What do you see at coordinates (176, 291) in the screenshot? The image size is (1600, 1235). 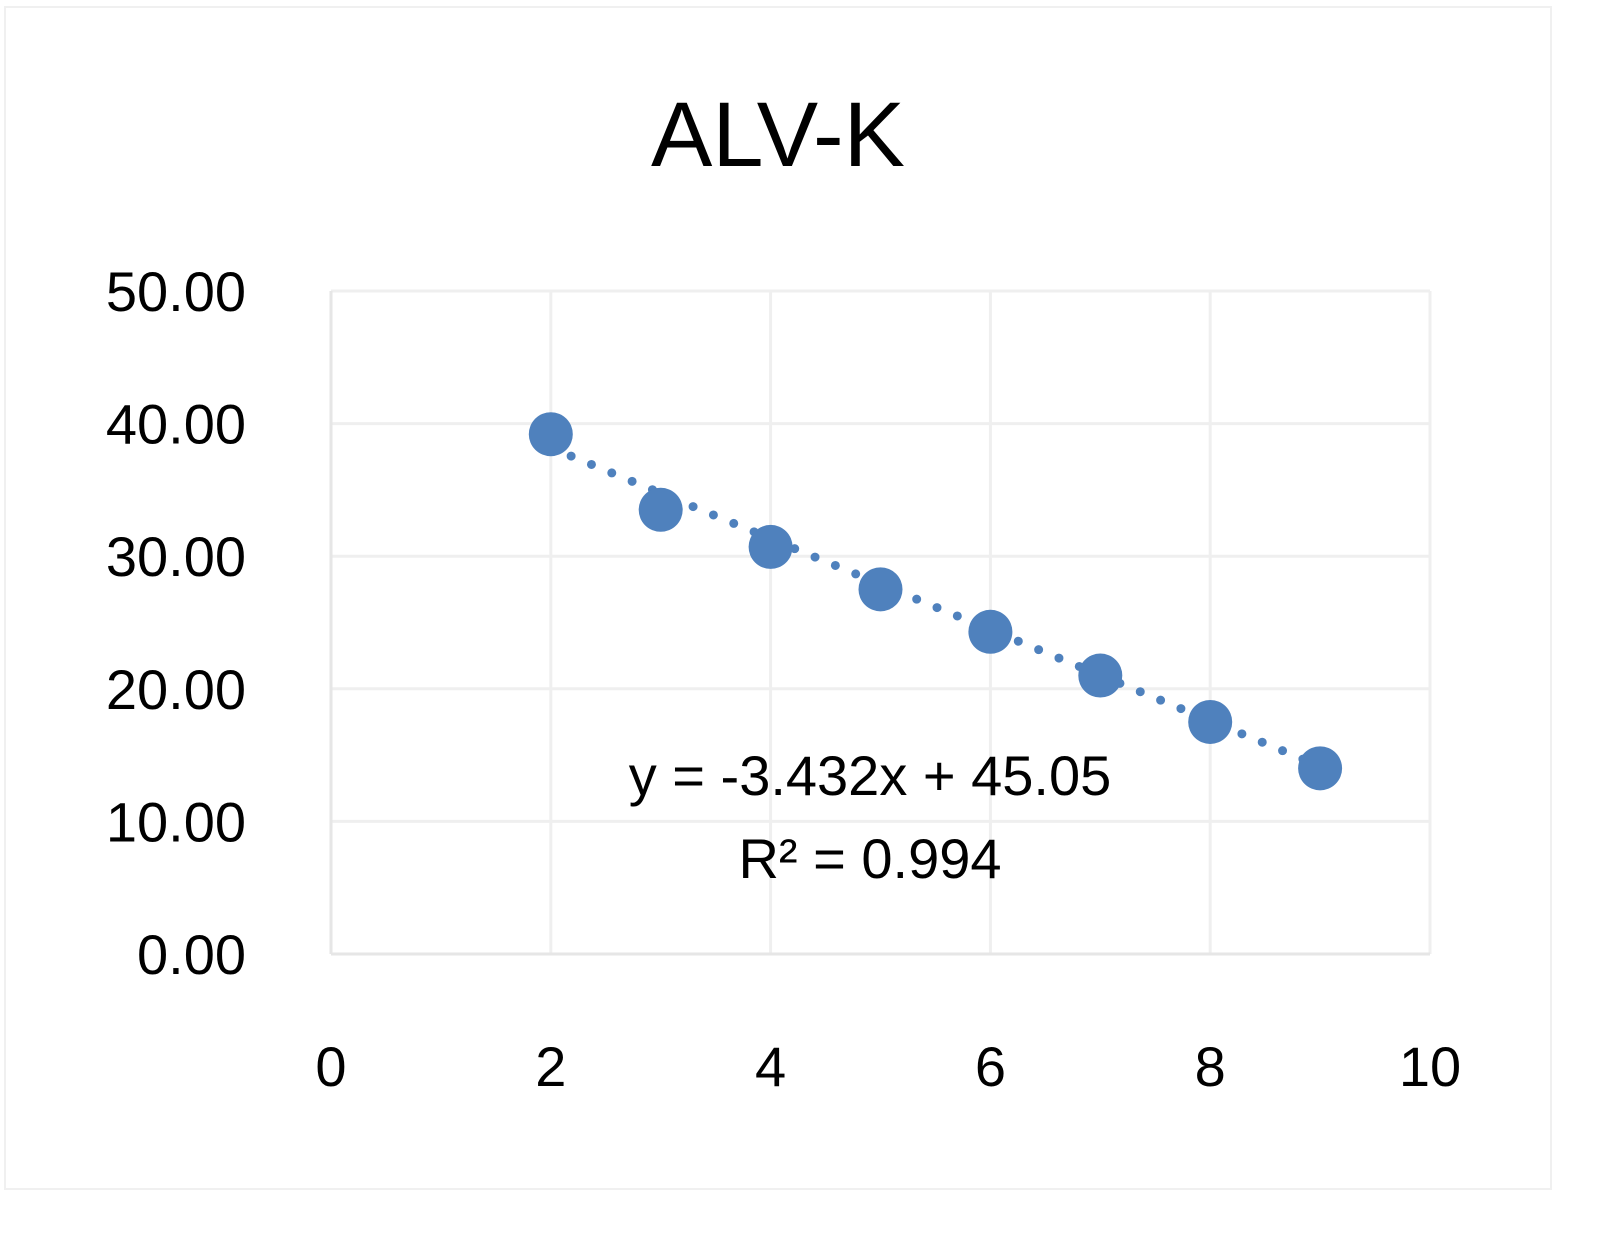 I see `y-tick-label: 50.00` at bounding box center [176, 291].